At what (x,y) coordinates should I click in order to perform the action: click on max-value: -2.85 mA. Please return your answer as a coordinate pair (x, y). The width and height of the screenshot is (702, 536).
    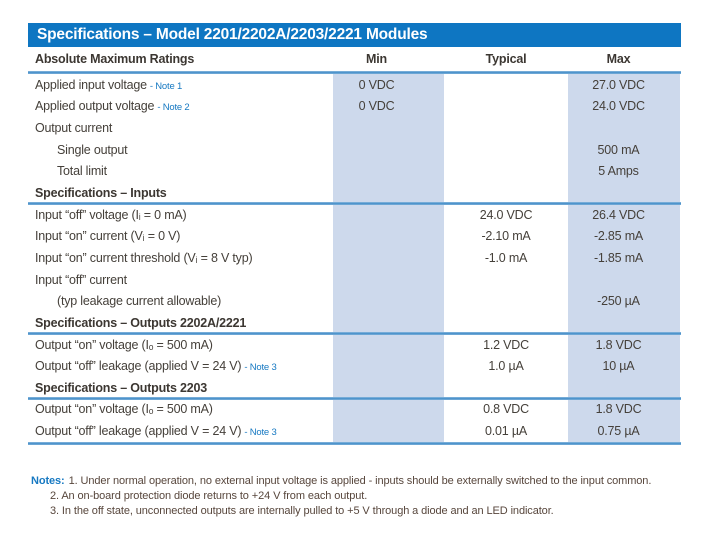
    Looking at the image, I should click on (618, 236).